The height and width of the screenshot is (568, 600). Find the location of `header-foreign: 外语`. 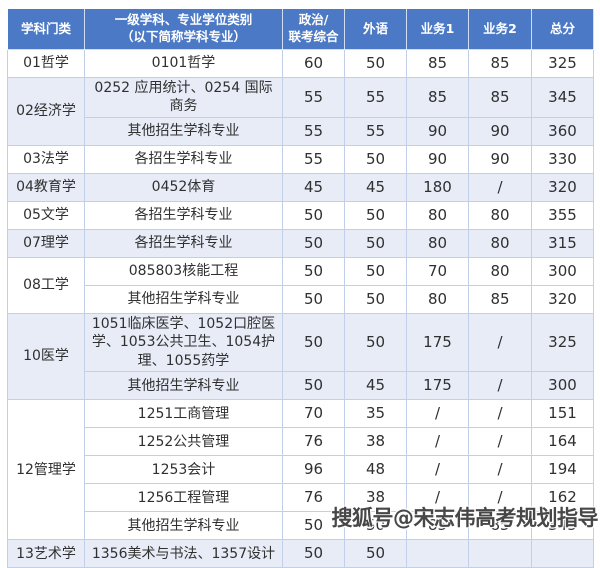

header-foreign: 外语 is located at coordinates (375, 29).